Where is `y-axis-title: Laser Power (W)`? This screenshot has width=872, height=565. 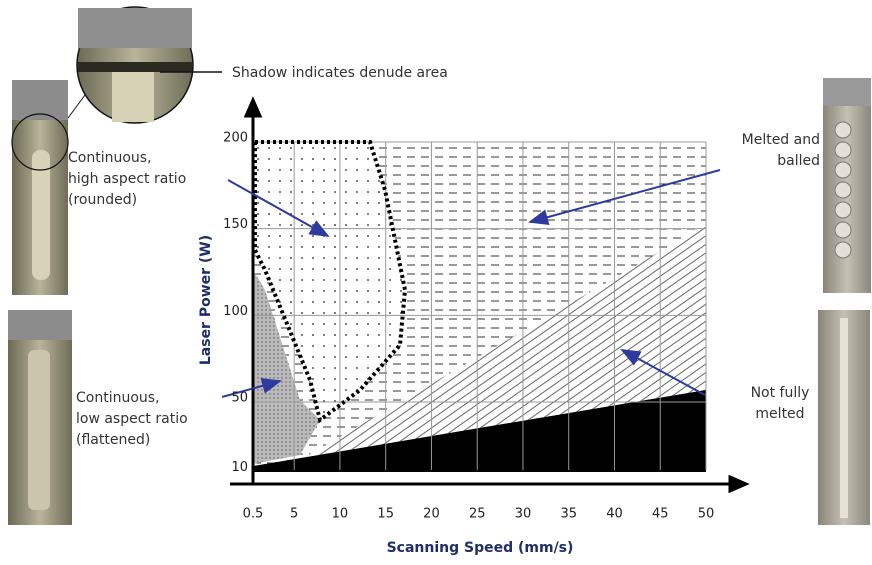
y-axis-title: Laser Power (W) is located at coordinates (206, 300).